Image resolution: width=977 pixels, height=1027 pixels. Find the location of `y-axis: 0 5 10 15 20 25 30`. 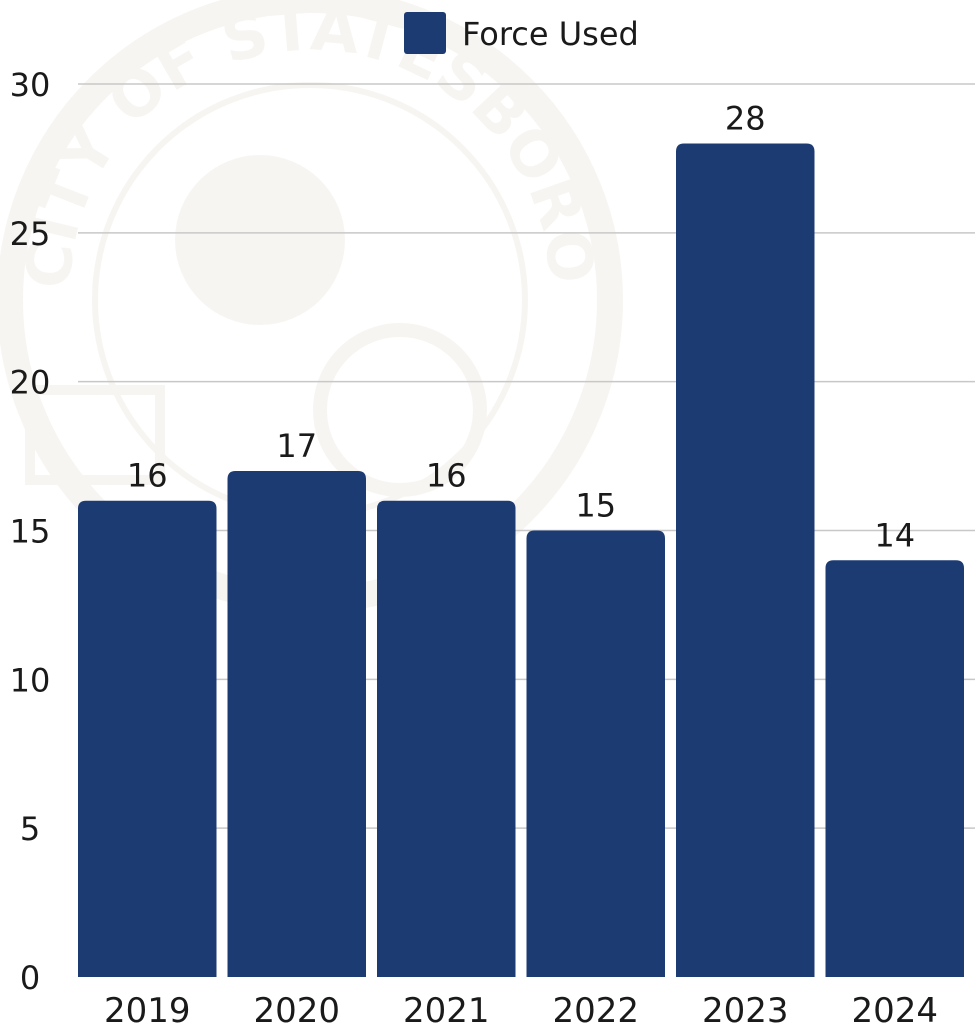

y-axis: 0 5 10 15 20 25 30 is located at coordinates (30, 531).